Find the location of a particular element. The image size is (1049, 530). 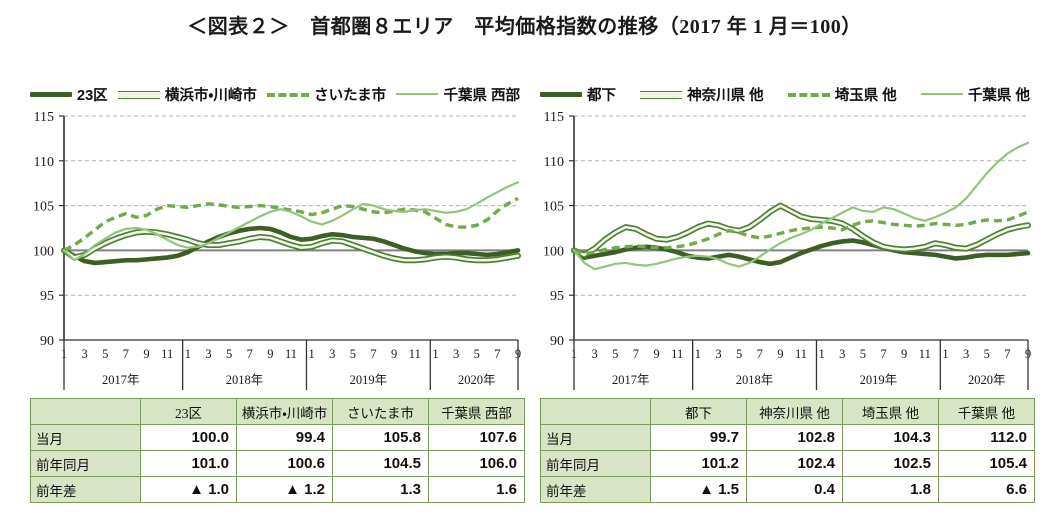

right-chart-legend: 都下 神奈川県 他 埼玉県 他 千葉県 他 is located at coordinates (782, 94).